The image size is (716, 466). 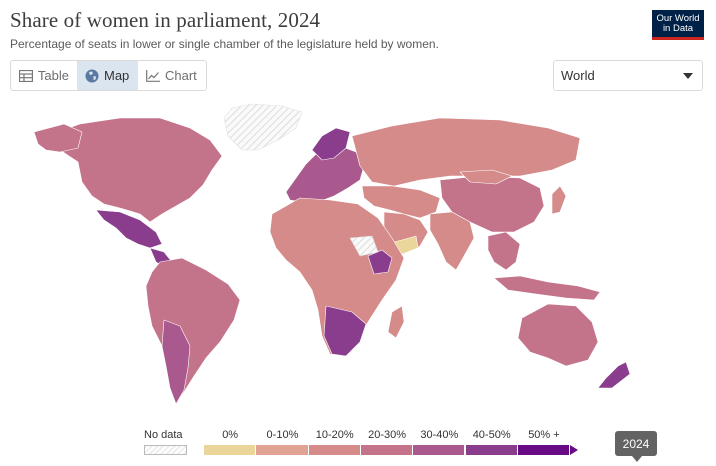 I want to click on region-selector-value: World, so click(x=578, y=75).